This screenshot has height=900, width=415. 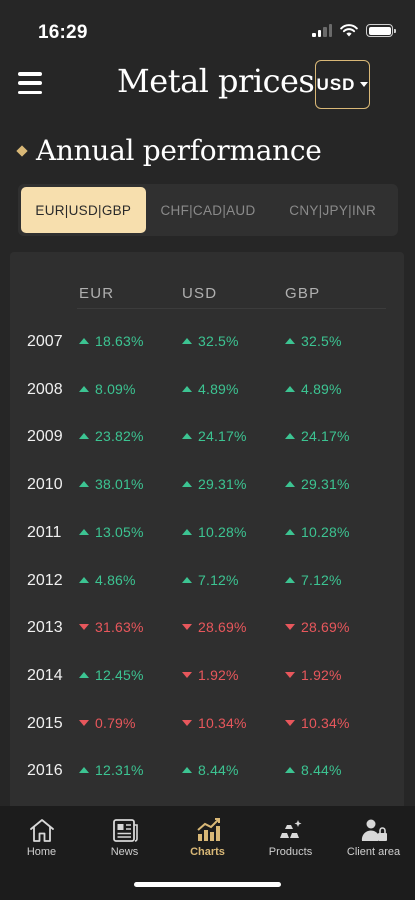 I want to click on cell-value: 28.69%, so click(x=325, y=627).